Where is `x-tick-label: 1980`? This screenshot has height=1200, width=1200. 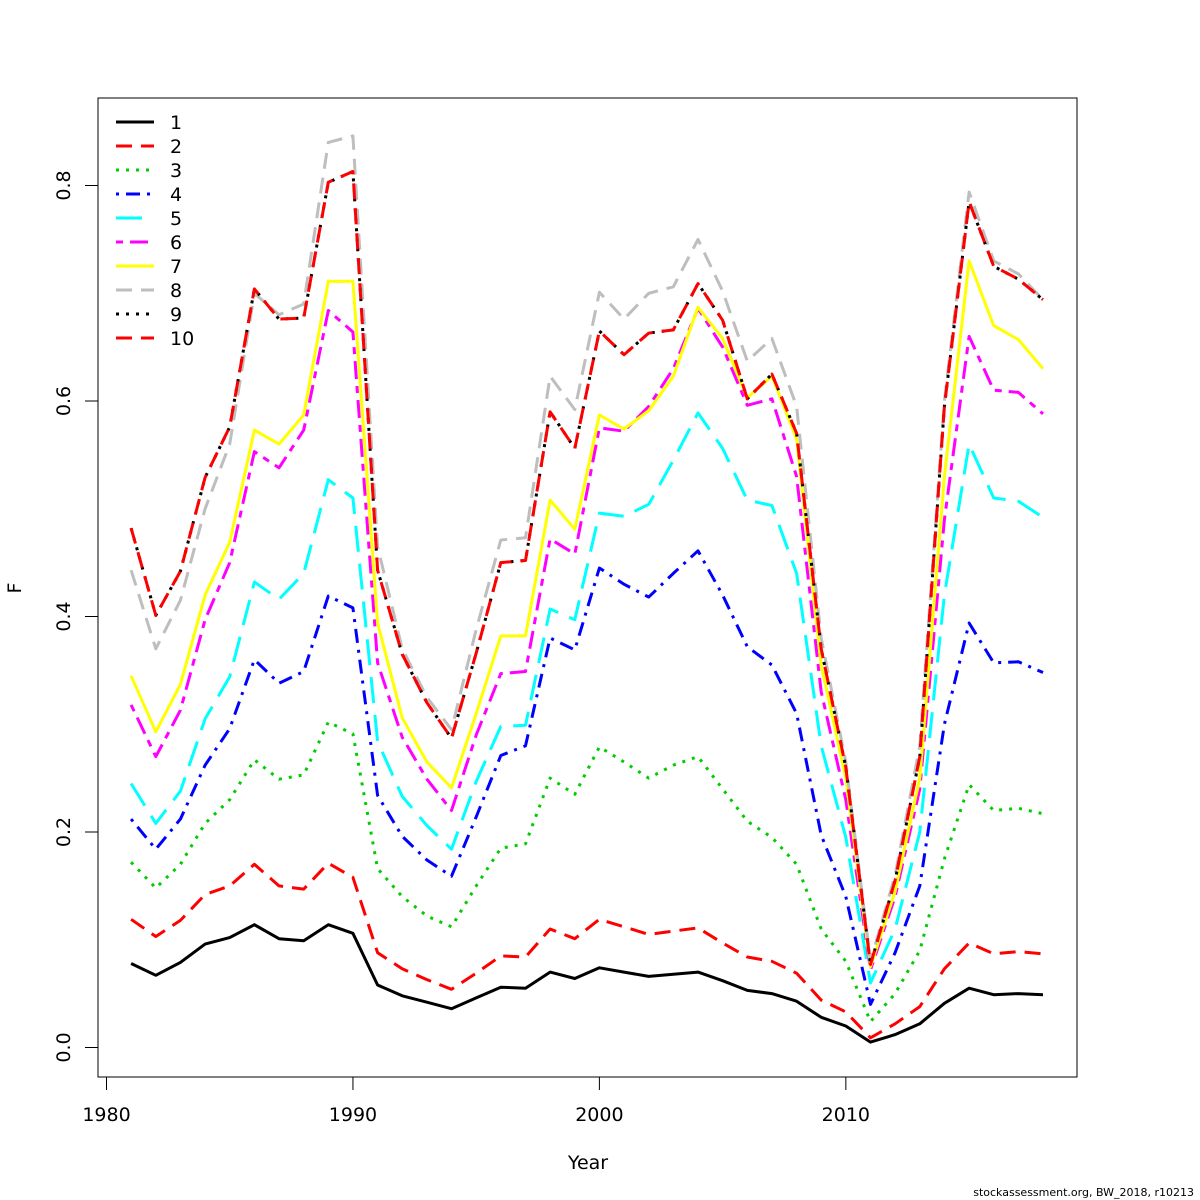 x-tick-label: 1980 is located at coordinates (106, 1115).